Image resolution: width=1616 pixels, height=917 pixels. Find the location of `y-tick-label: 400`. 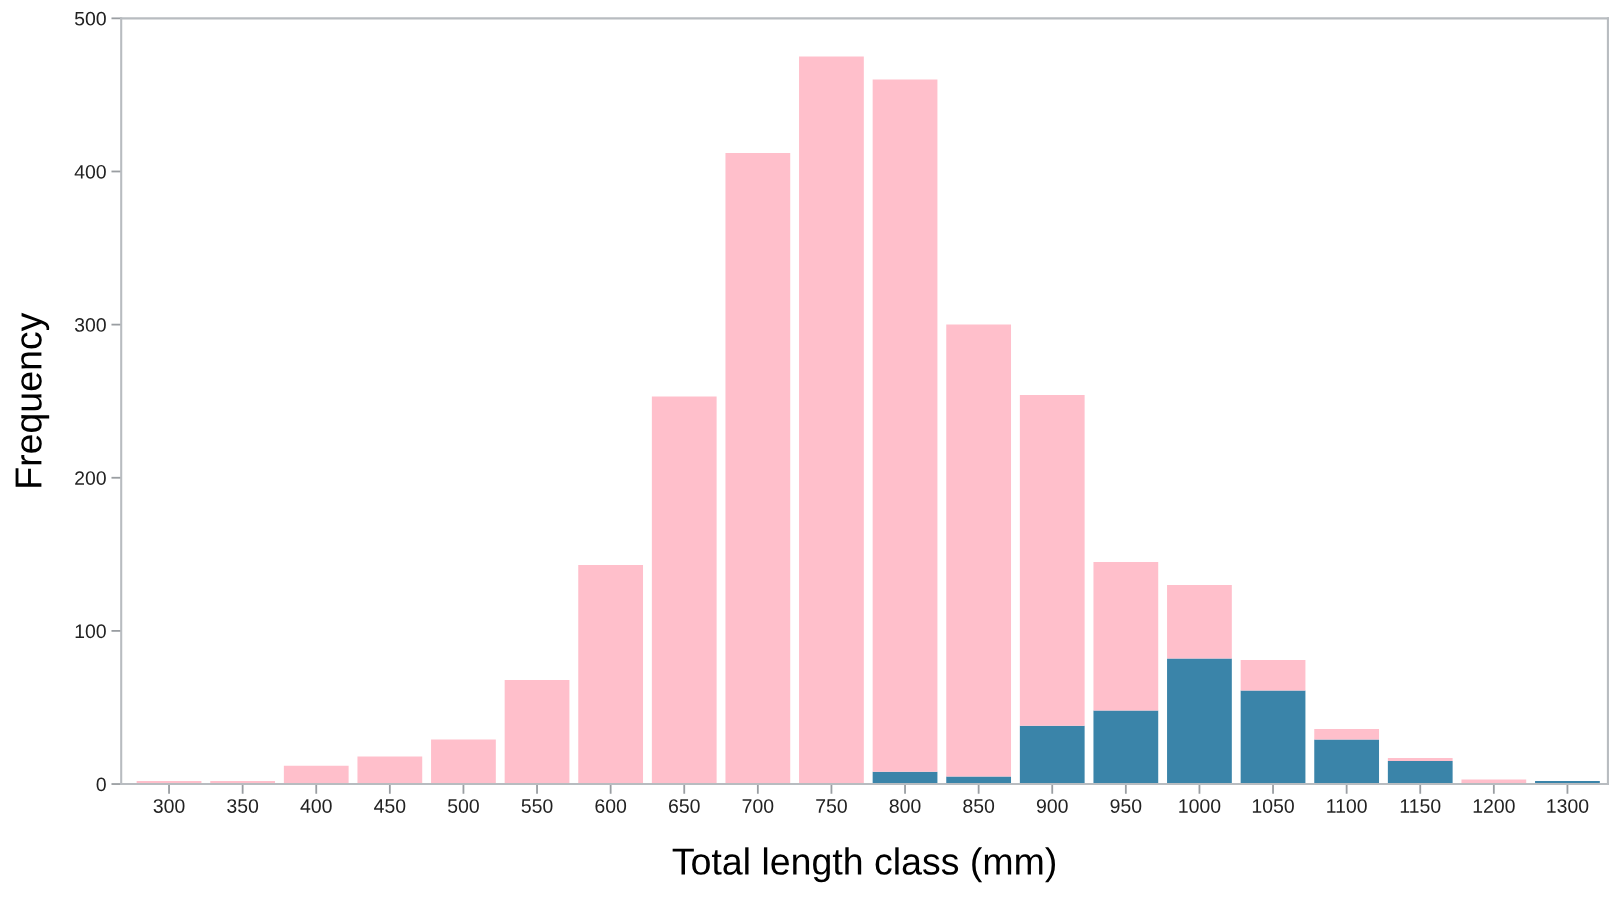

y-tick-label: 400 is located at coordinates (90, 171).